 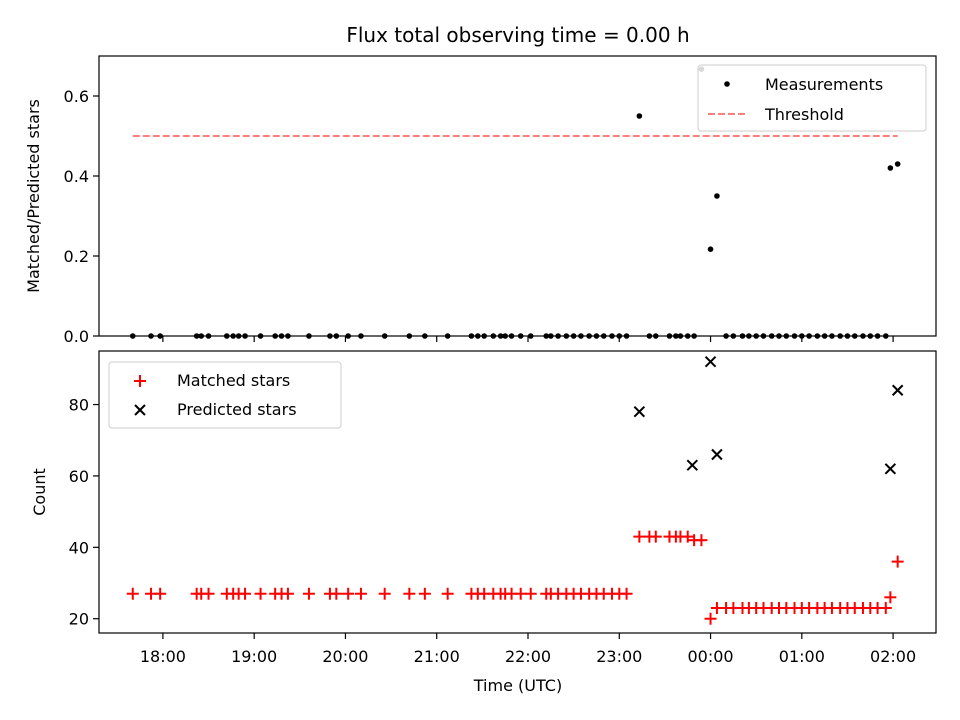 I want to click on bottom-ytick-label: 20, so click(x=79, y=619).